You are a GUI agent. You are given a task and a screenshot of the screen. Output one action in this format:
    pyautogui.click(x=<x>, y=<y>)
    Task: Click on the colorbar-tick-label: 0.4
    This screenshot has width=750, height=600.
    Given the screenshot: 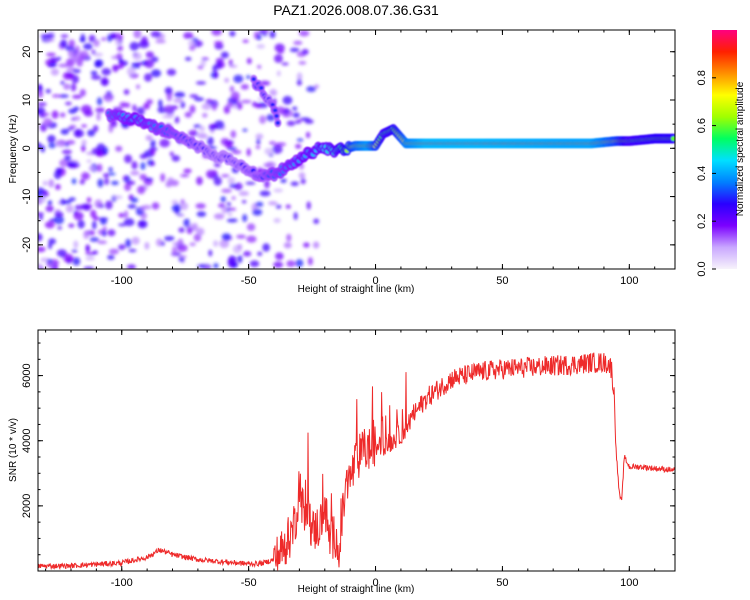 What is the action you would take?
    pyautogui.click(x=702, y=173)
    